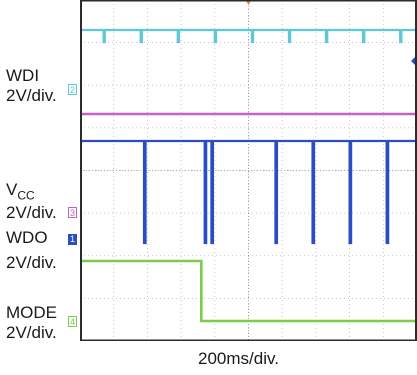 The image size is (417, 375). I want to click on channel-3-marker: 3, so click(72, 212).